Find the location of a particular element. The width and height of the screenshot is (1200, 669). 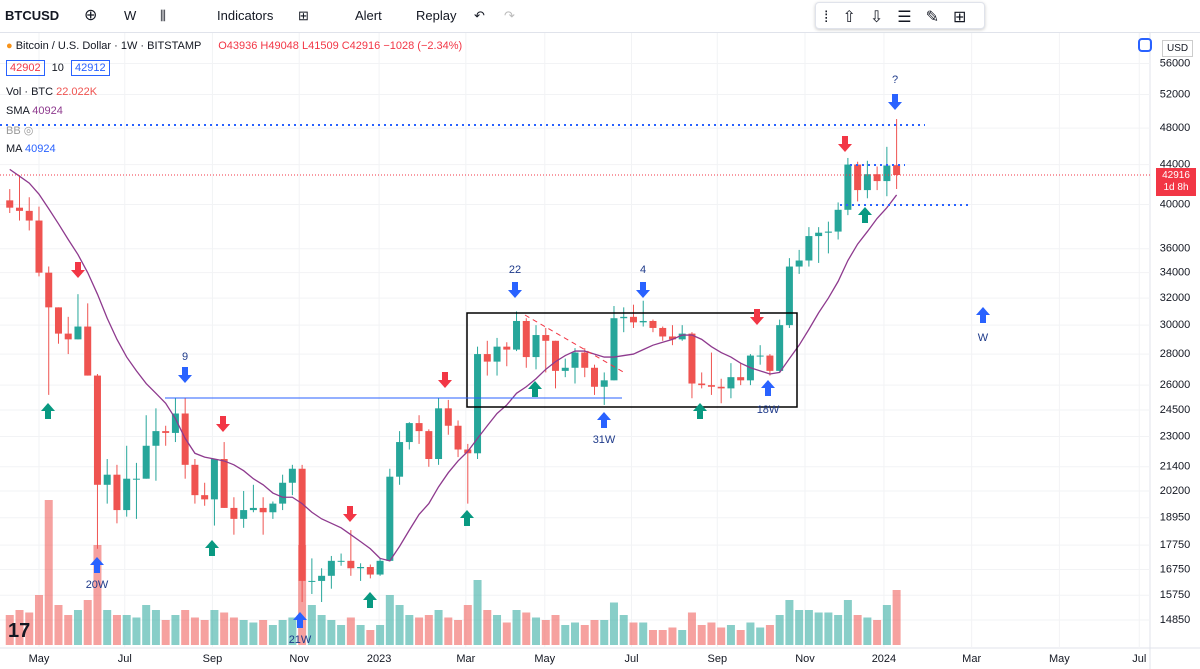

y-tick-label: 18950 is located at coordinates (1175, 518).